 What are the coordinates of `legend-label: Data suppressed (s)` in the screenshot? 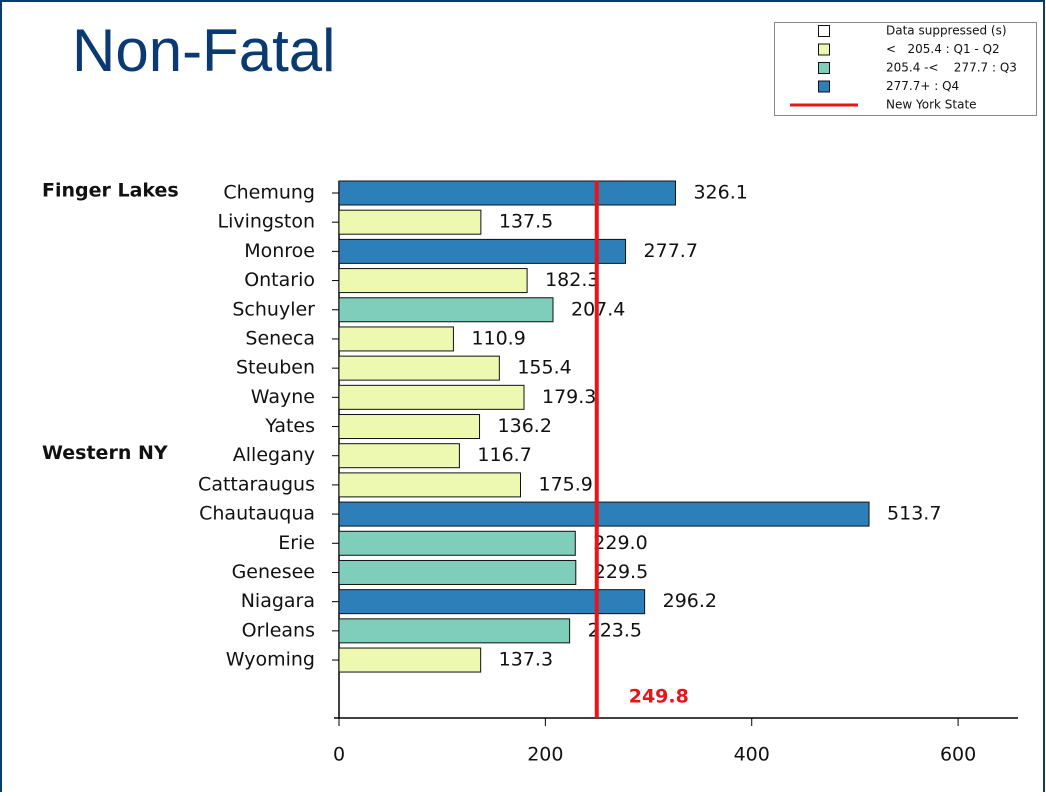 It's located at (946, 31).